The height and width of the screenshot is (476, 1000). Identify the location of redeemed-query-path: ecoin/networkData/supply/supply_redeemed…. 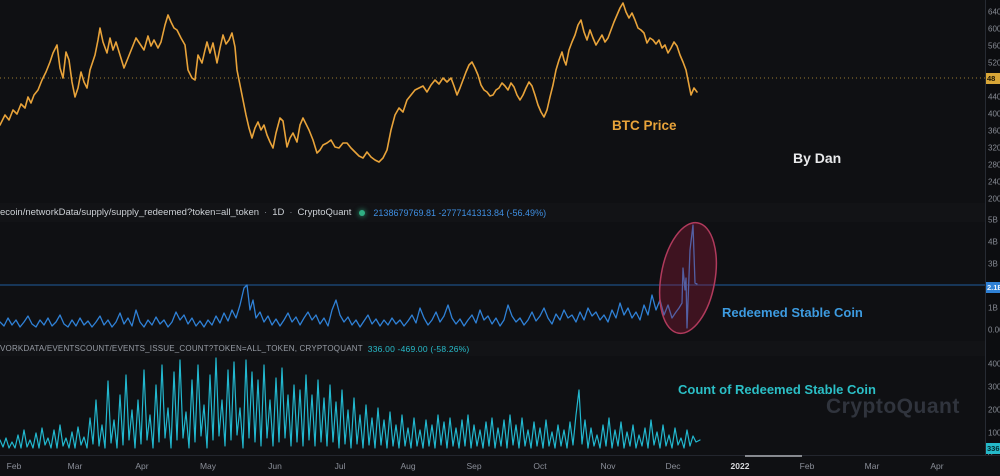
(130, 212).